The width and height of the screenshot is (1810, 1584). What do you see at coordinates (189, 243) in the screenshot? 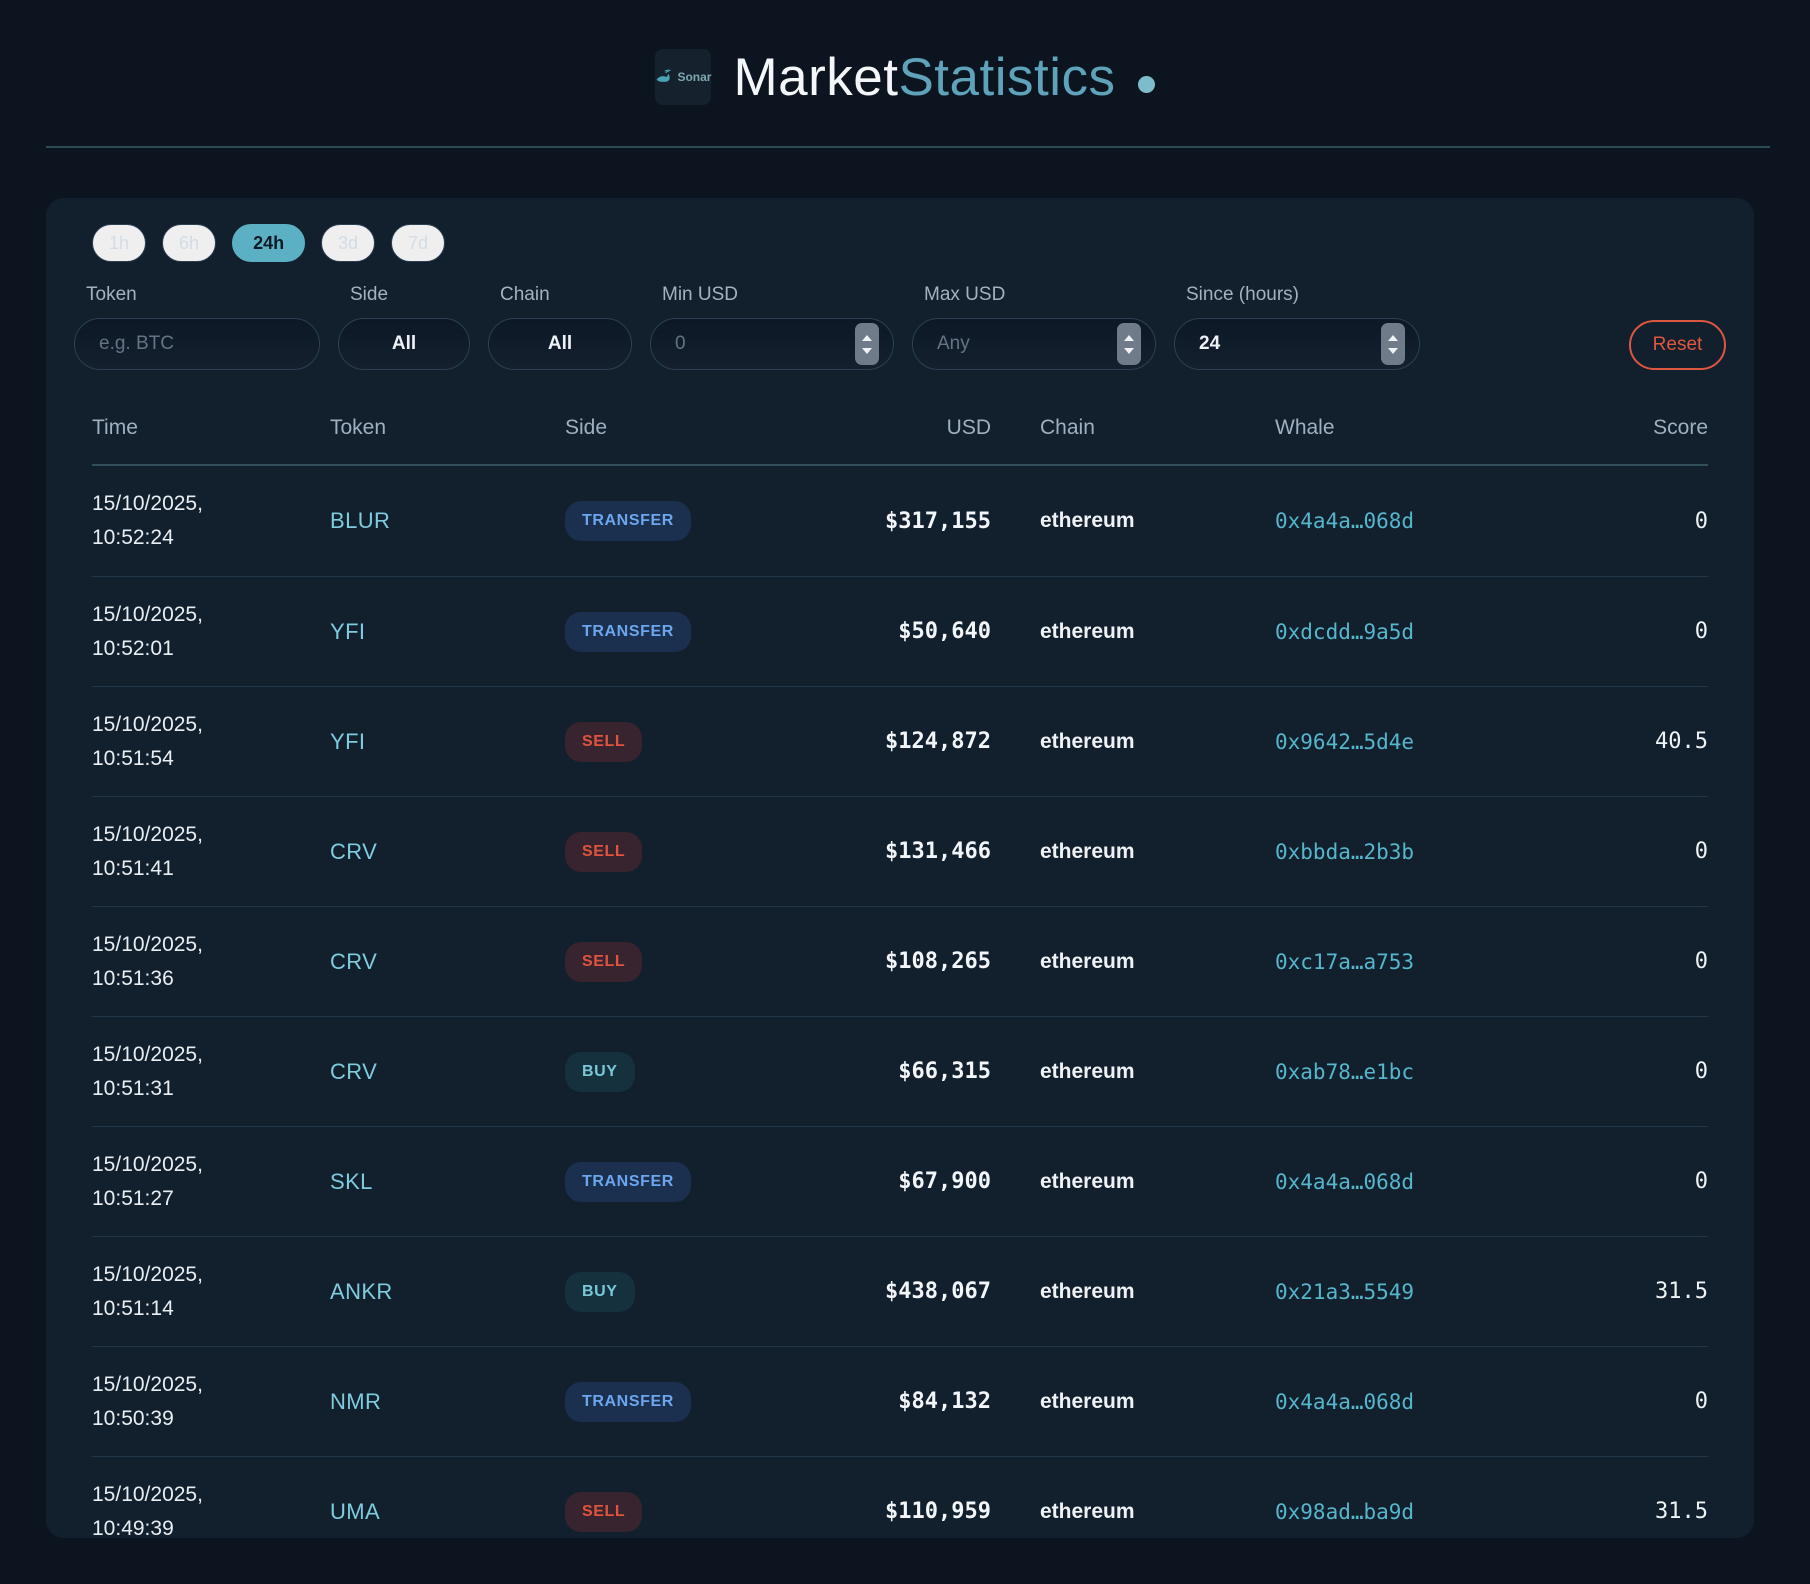
I see `range-pill-6h: 6h` at bounding box center [189, 243].